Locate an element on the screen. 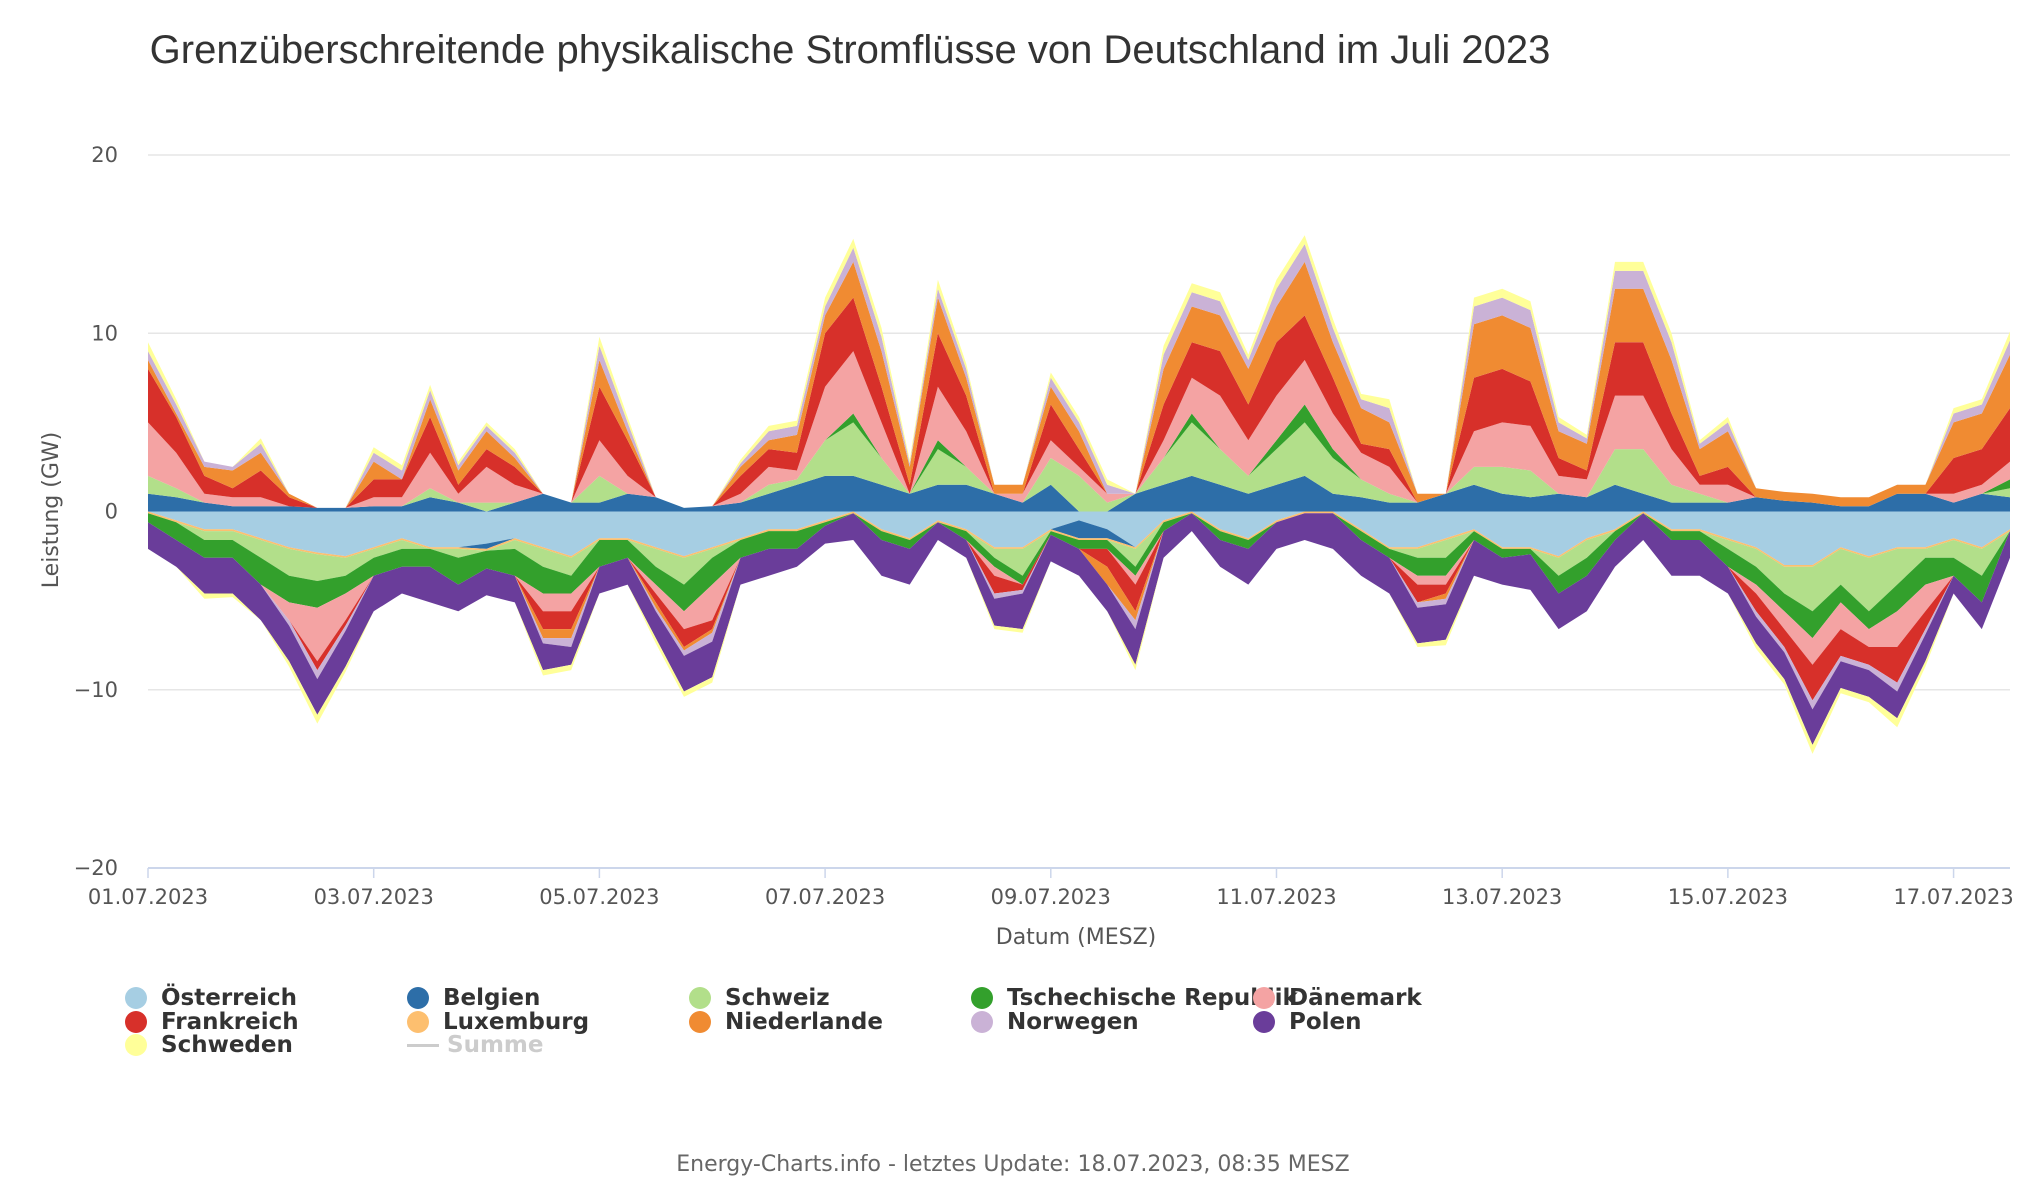  legend-label: Frankreich is located at coordinates (230, 1021).